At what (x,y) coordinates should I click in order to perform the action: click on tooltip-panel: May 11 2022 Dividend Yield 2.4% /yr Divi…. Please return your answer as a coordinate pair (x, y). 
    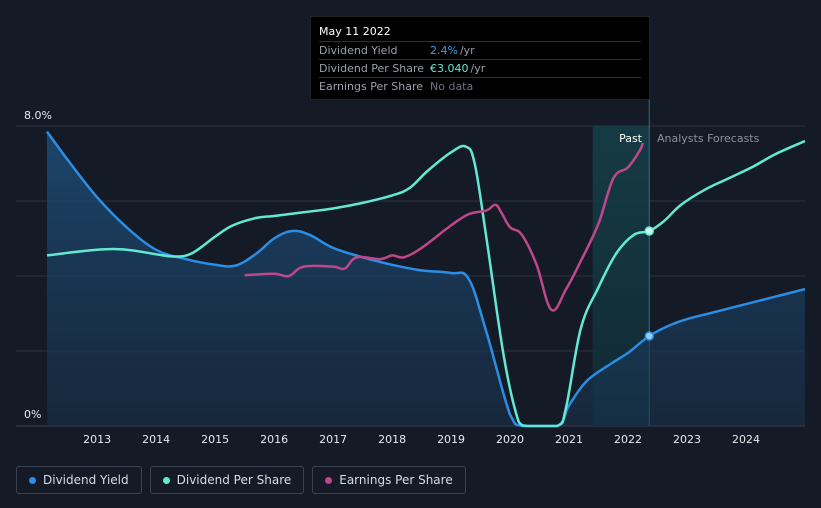
    Looking at the image, I should click on (480, 58).